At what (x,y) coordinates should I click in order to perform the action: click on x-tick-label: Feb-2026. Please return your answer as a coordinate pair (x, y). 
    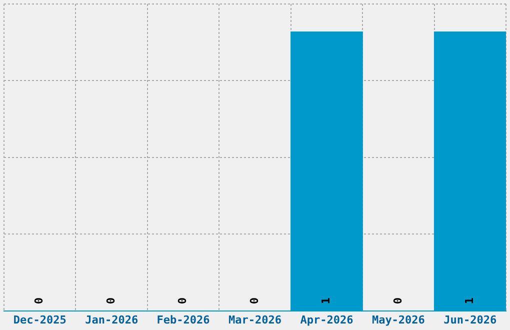
    Looking at the image, I should click on (183, 319).